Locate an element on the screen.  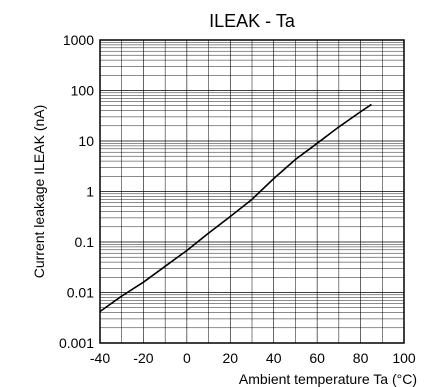
x-tick-label: 20 is located at coordinates (230, 358).